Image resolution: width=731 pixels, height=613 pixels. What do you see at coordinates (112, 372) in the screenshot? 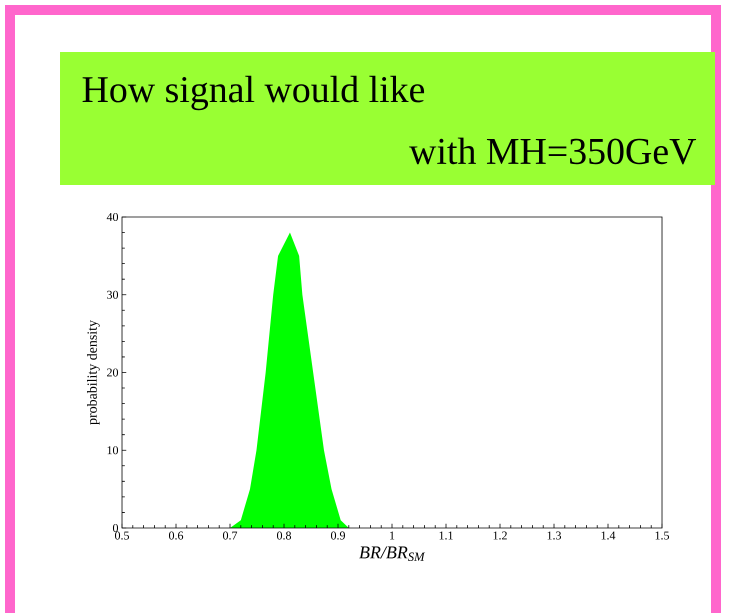
I see `y-tick-label: 20` at bounding box center [112, 372].